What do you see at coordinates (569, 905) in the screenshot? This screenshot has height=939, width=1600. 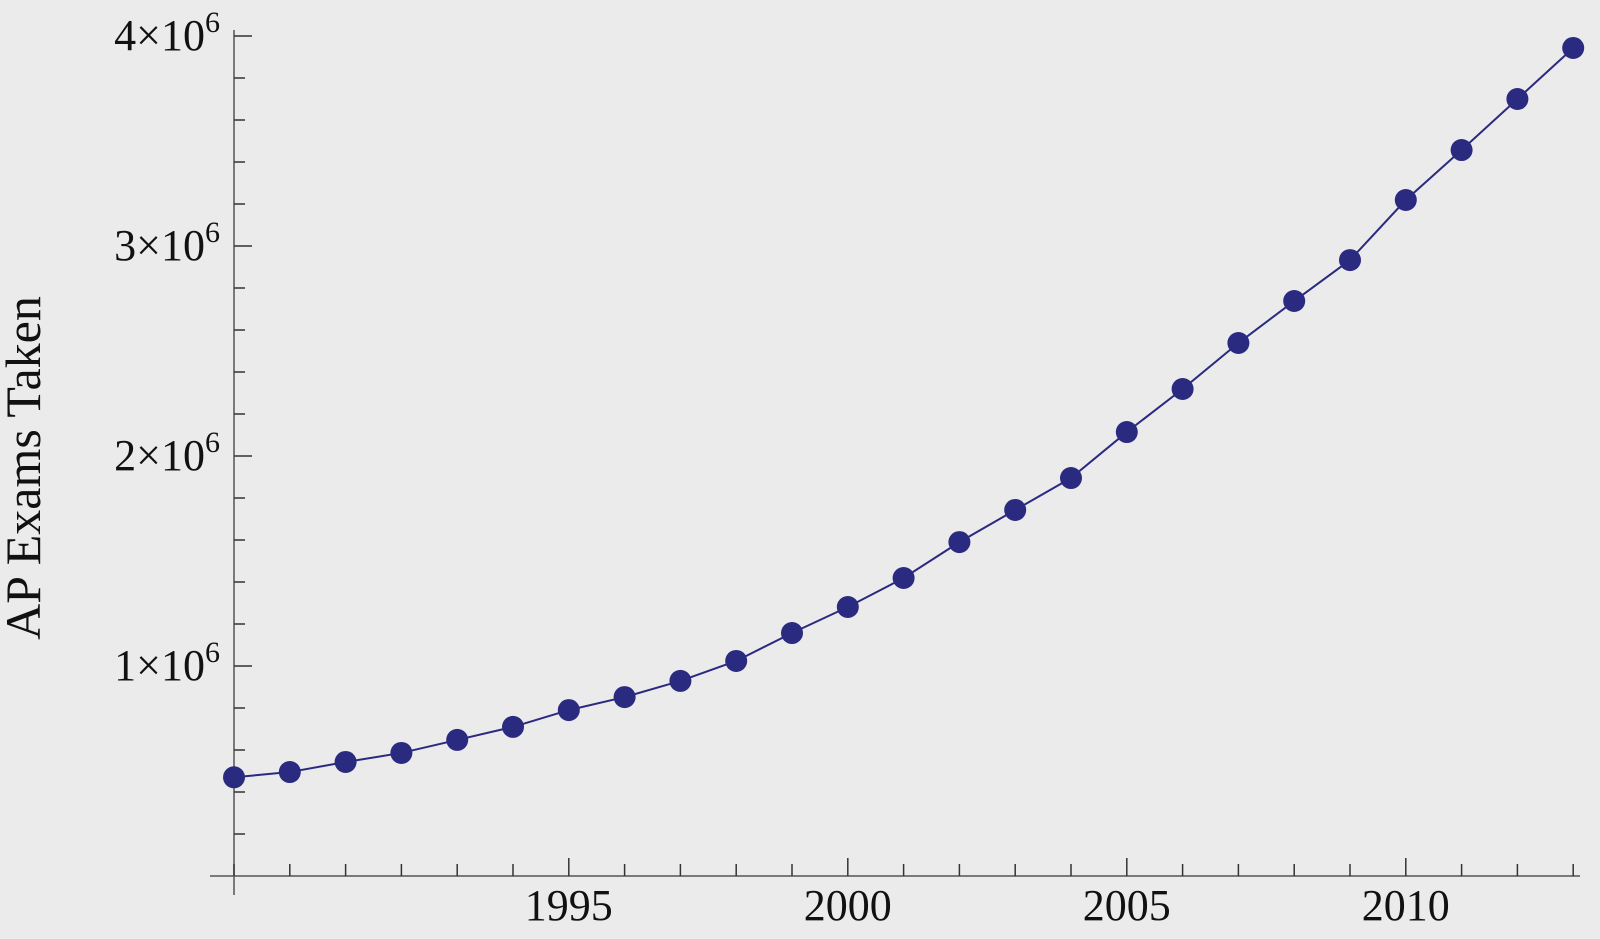 I see `x-tick-label: 1995` at bounding box center [569, 905].